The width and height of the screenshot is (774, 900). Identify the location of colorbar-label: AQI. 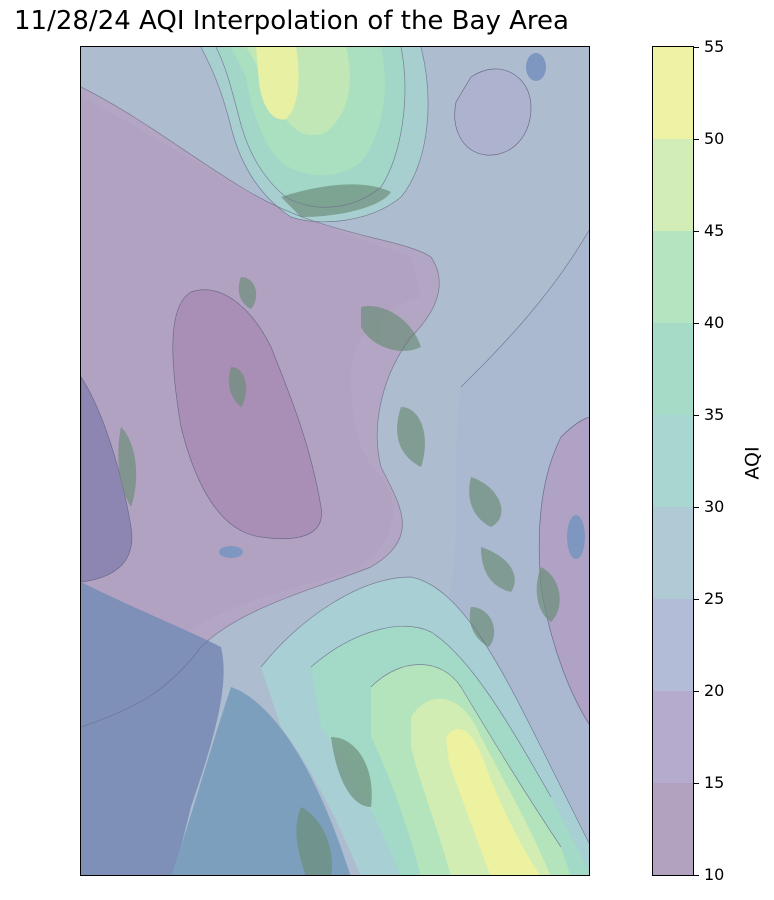
(752, 463).